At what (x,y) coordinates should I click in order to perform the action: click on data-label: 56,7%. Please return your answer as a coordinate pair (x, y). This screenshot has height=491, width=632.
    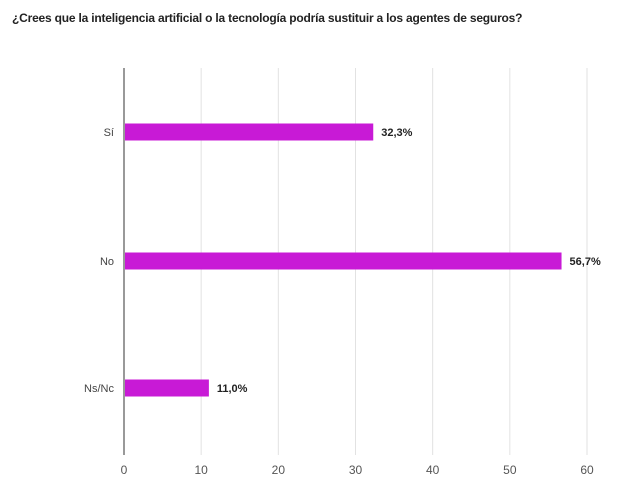
    Looking at the image, I should click on (585, 262).